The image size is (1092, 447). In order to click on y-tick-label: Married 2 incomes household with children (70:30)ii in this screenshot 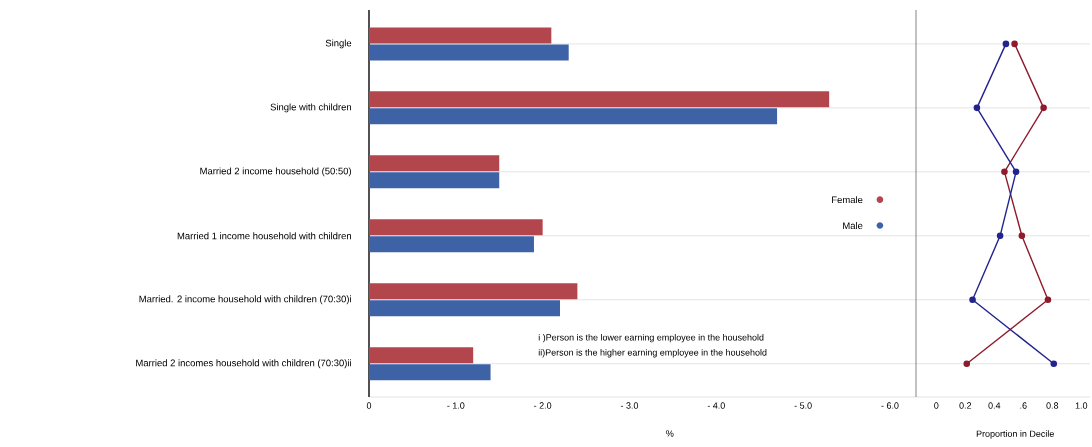, I will do `click(243, 364)`.